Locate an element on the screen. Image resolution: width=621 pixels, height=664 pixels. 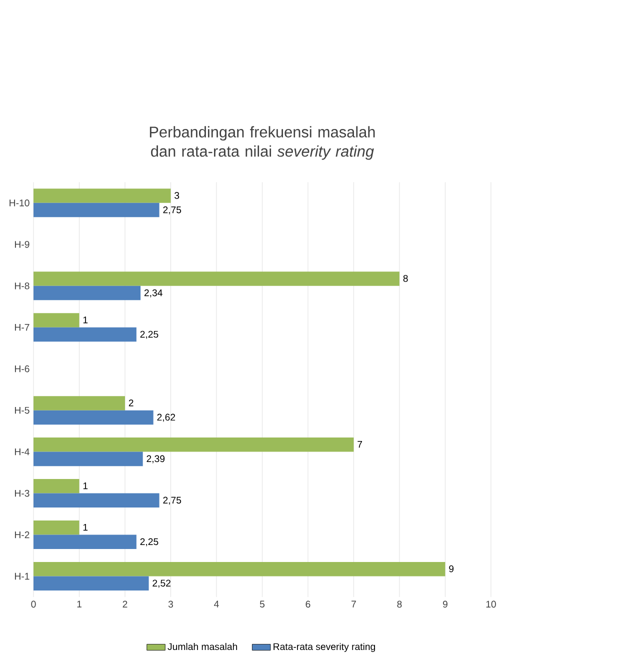
x-tick-label: 5 is located at coordinates (262, 604).